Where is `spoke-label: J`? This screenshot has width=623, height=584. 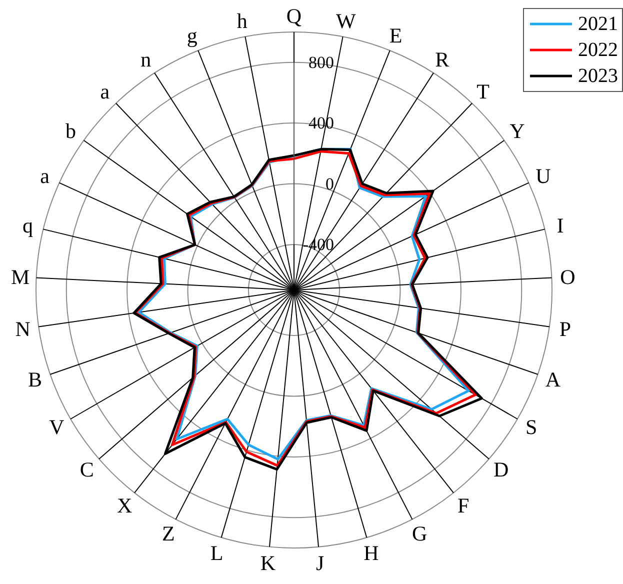
spoke-label: J is located at coordinates (320, 562).